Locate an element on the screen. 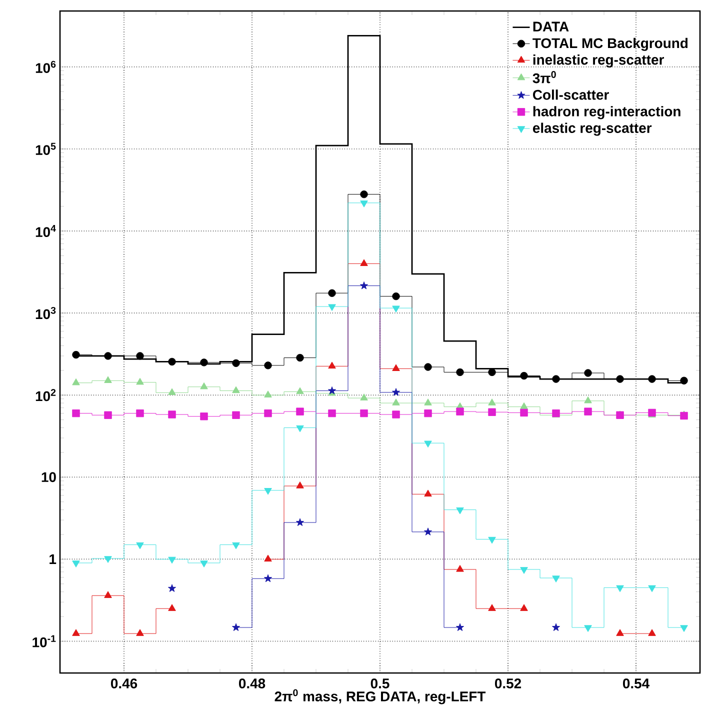 Image resolution: width=708 pixels, height=725 pixels. x-axis-title: 2π$^{0}$ mass, REG DATA, reg-LEFT is located at coordinates (380, 696).